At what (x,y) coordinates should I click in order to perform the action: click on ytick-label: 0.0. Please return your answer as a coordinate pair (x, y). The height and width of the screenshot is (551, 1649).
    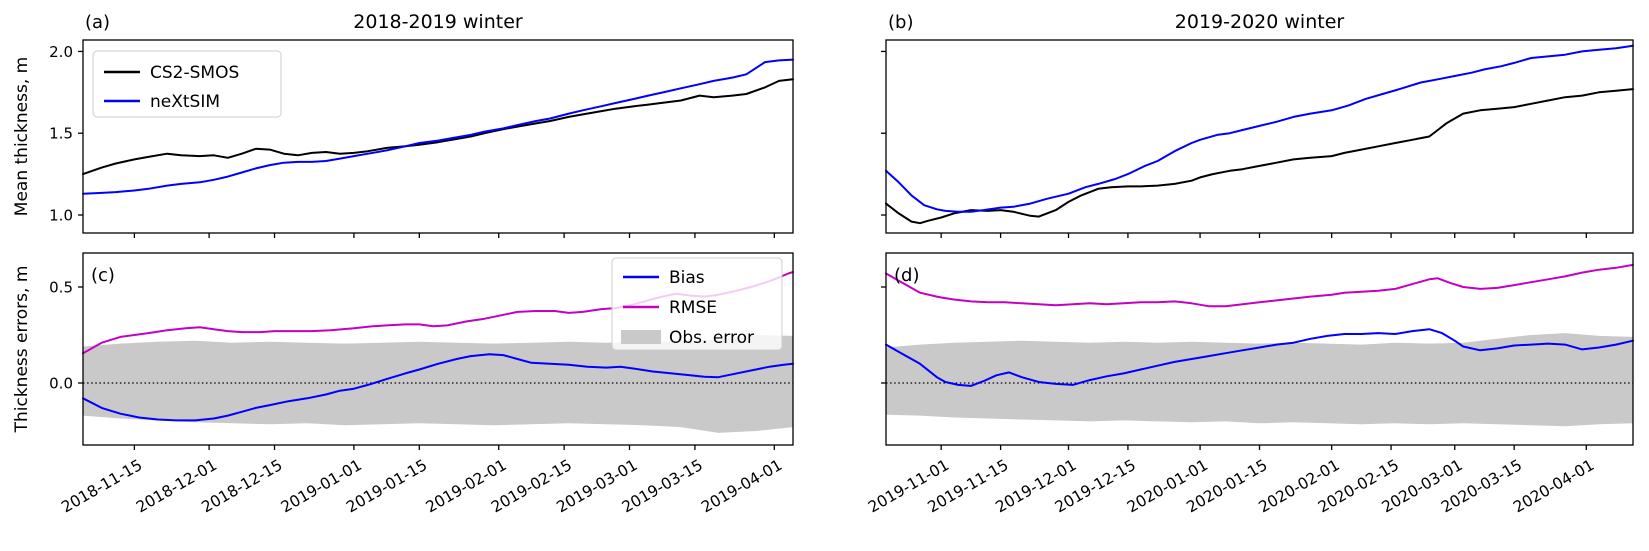
    Looking at the image, I should click on (61, 383).